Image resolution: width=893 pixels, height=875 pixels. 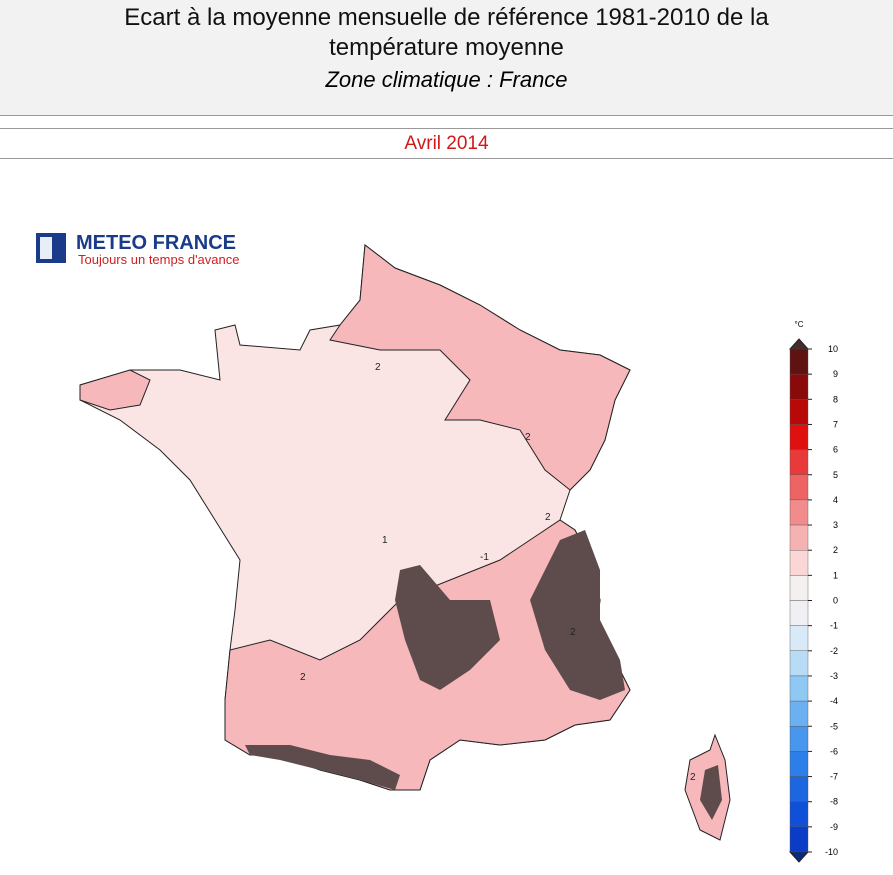 What do you see at coordinates (834, 701) in the screenshot?
I see `legend-tick-label: -4` at bounding box center [834, 701].